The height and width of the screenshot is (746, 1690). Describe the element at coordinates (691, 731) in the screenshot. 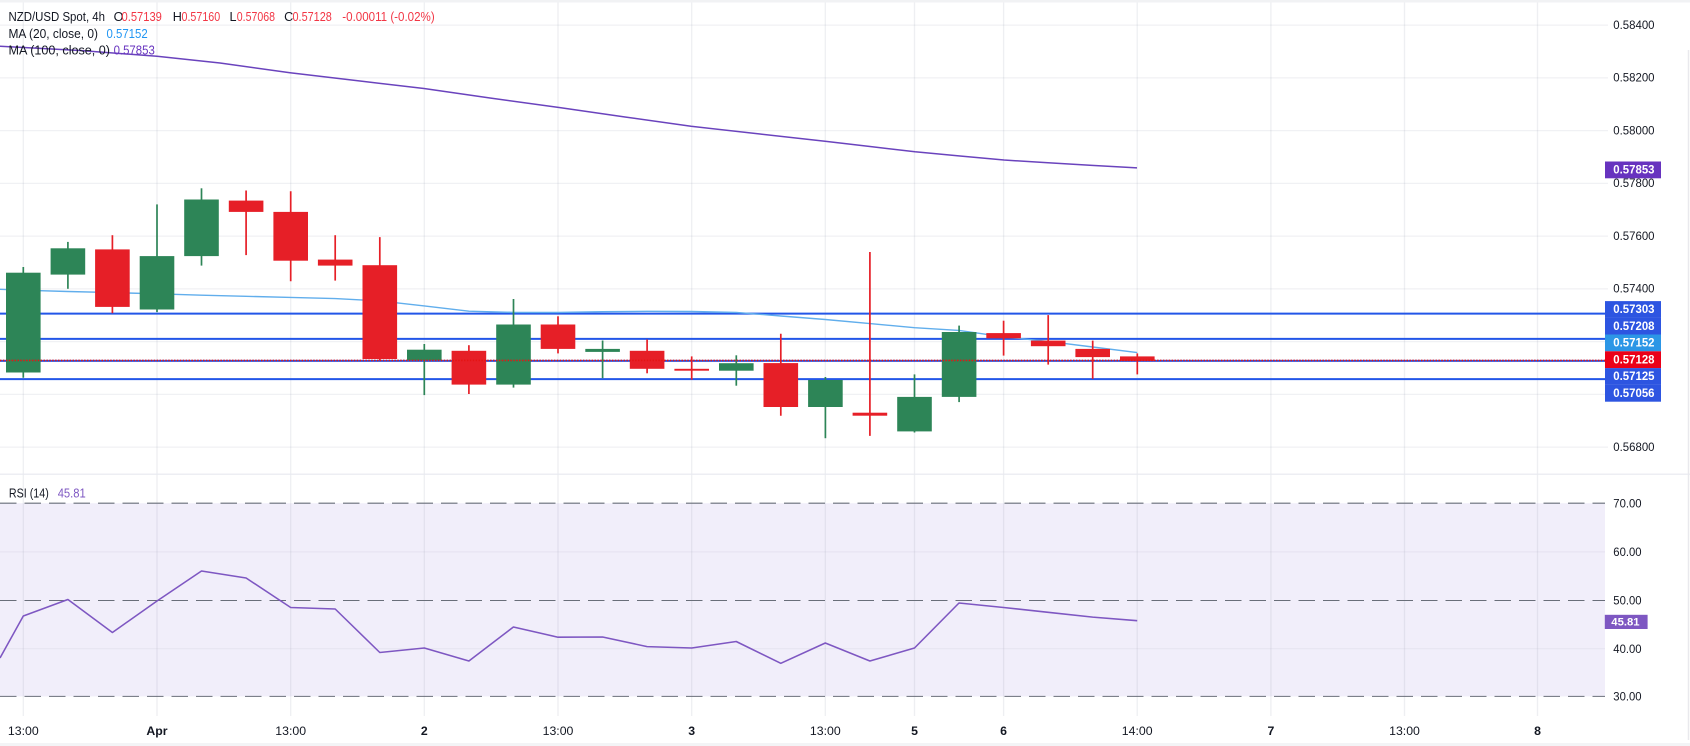

I see `svg-text: 3` at that location.